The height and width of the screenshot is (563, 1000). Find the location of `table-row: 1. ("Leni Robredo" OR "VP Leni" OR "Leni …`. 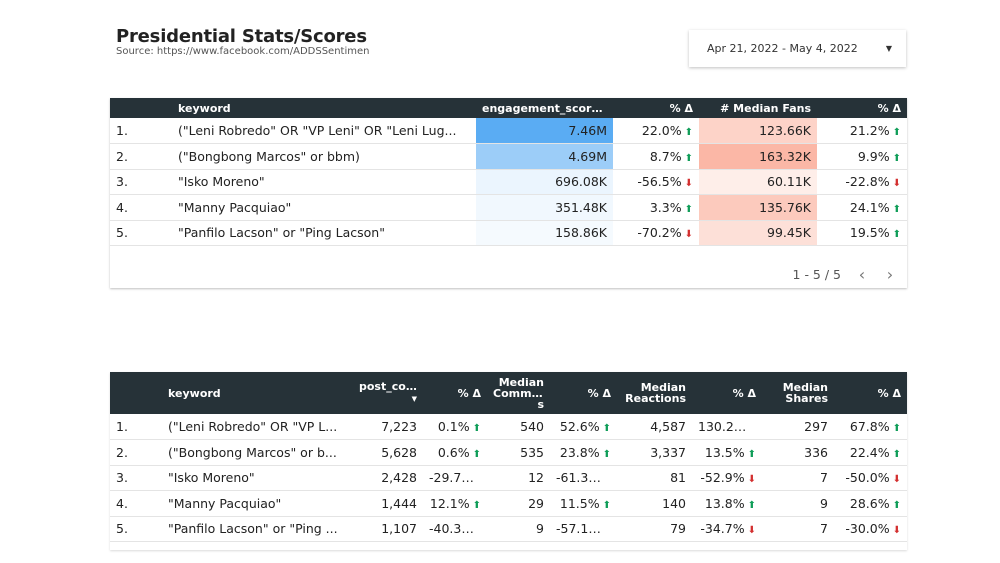

table-row: 1. ("Leni Robredo" OR "VP Leni" OR "Leni … is located at coordinates (508, 131).